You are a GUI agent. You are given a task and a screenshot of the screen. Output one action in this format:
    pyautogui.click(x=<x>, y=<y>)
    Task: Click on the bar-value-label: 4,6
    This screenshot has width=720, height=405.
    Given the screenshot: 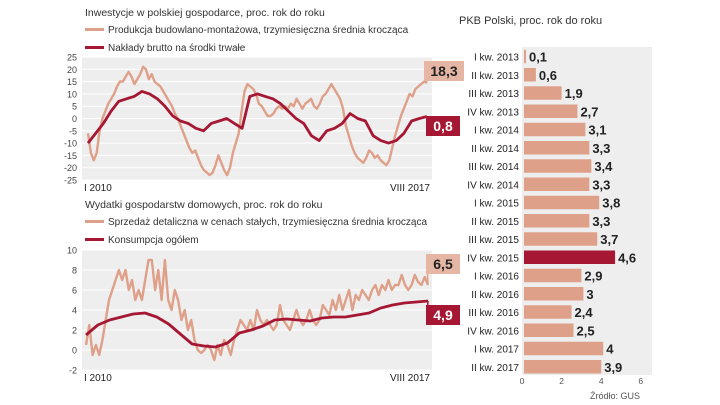 What is the action you would take?
    pyautogui.click(x=627, y=257)
    